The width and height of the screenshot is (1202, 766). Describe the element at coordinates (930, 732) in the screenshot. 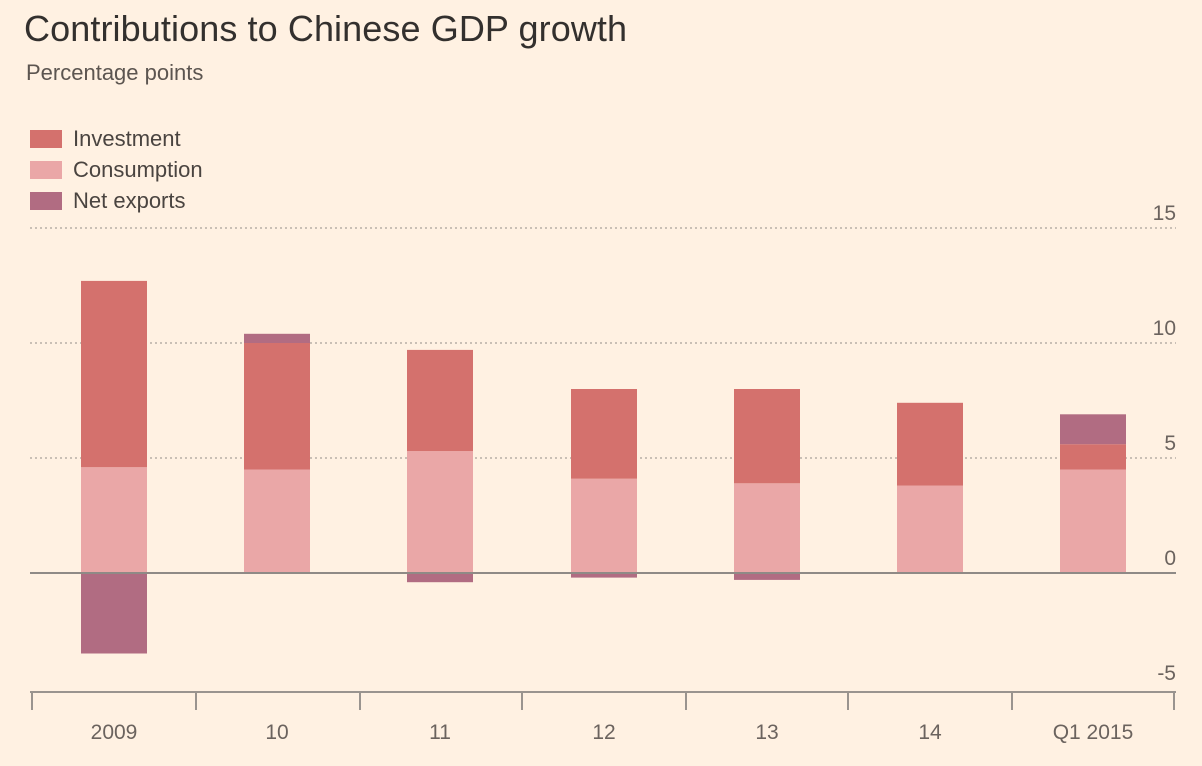

I see `x-tick-label-14: 14` at that location.